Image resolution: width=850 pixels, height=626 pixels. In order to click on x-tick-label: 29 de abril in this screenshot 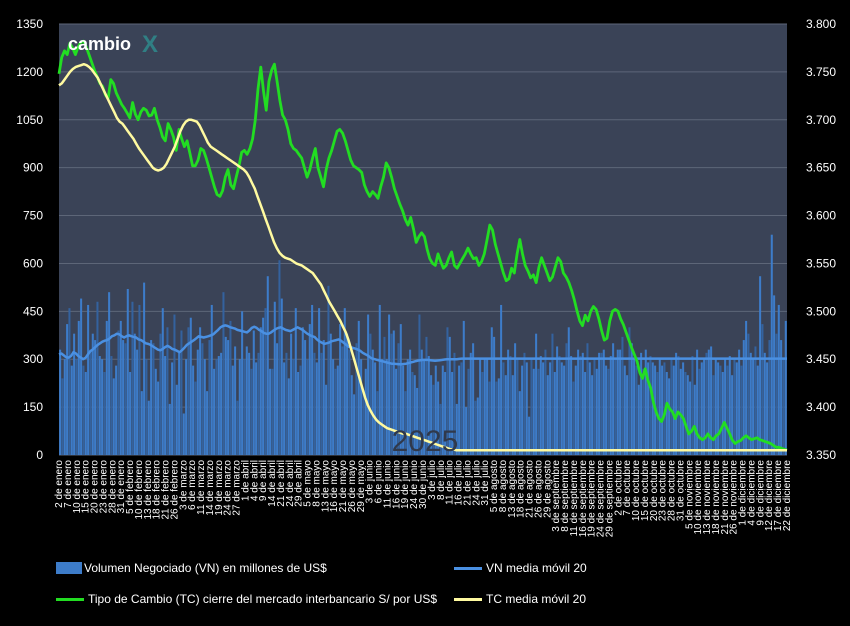, I will do `click(299, 483)`.